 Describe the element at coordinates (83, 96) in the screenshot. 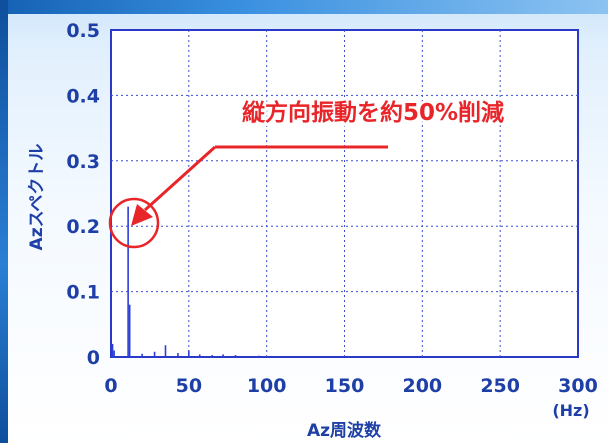

I see `y-tick-label-4: 0.4` at that location.